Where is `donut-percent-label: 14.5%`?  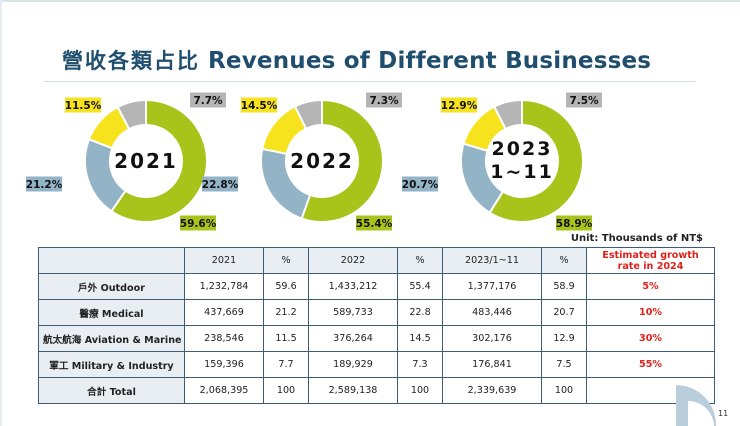
donut-percent-label: 14.5% is located at coordinates (259, 105).